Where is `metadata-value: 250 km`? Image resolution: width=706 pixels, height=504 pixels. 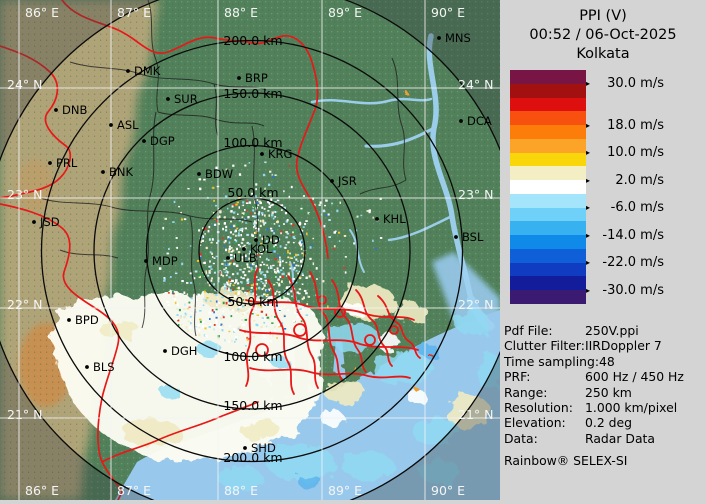
metadata-value: 250 km is located at coordinates (608, 392).